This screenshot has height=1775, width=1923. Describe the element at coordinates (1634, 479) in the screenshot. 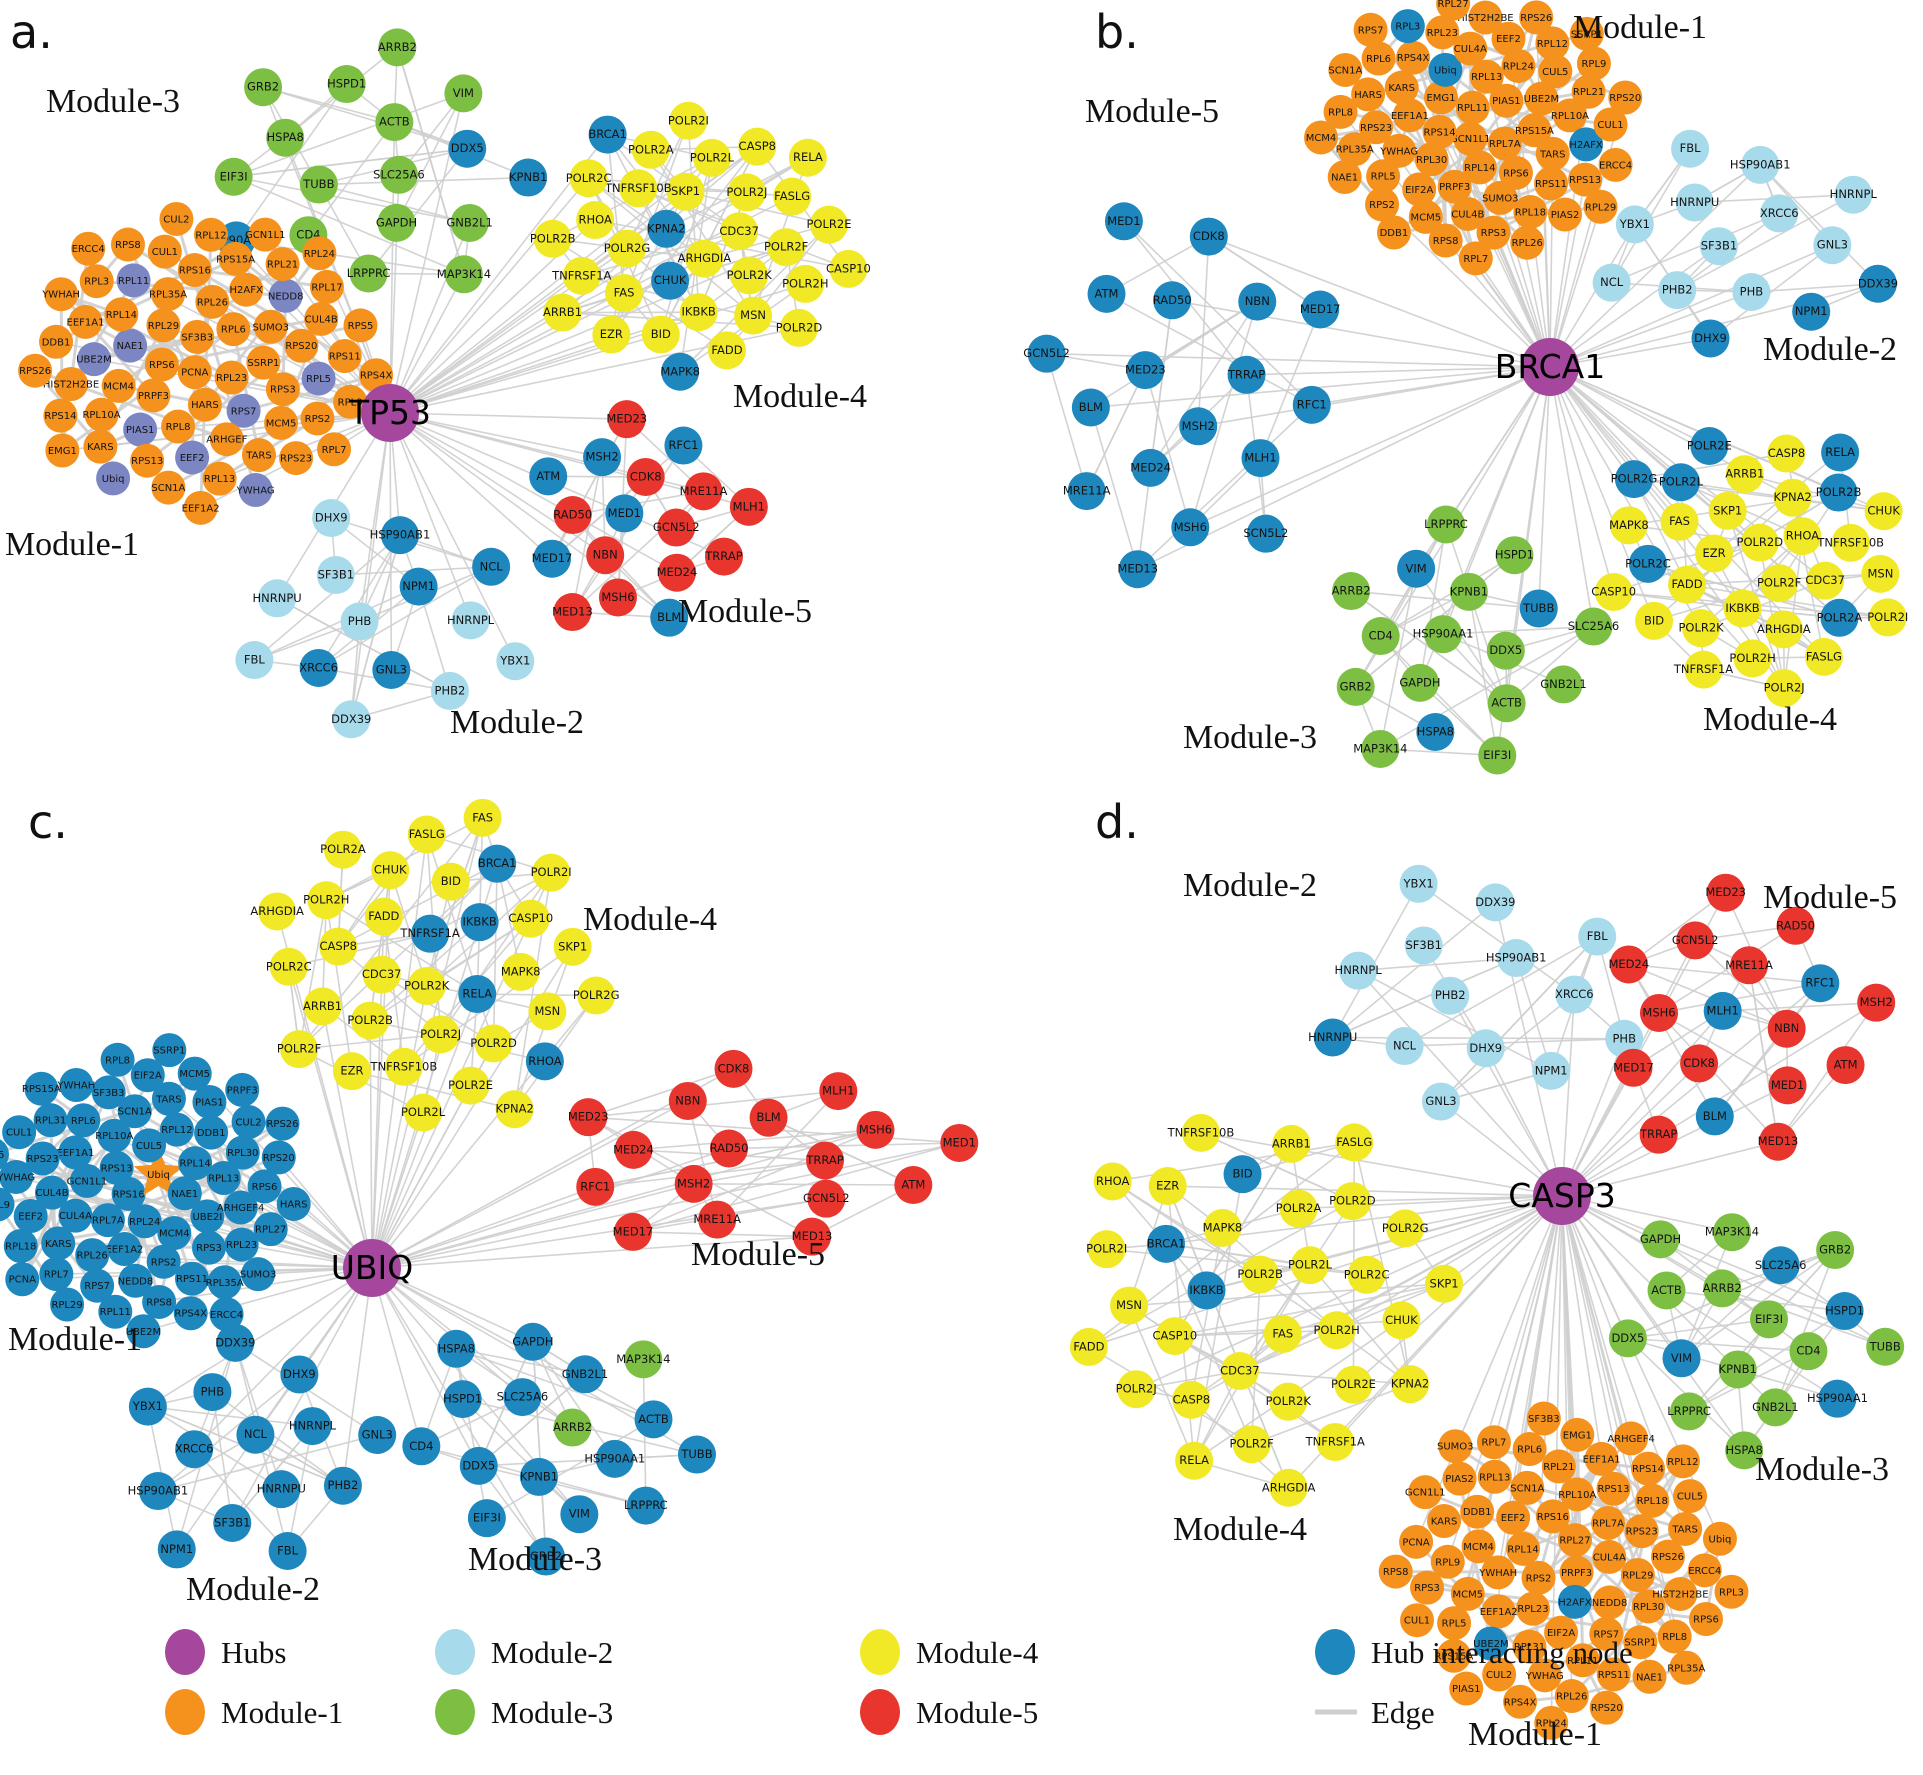

I see `node-POLR2G: POLR2G` at that location.